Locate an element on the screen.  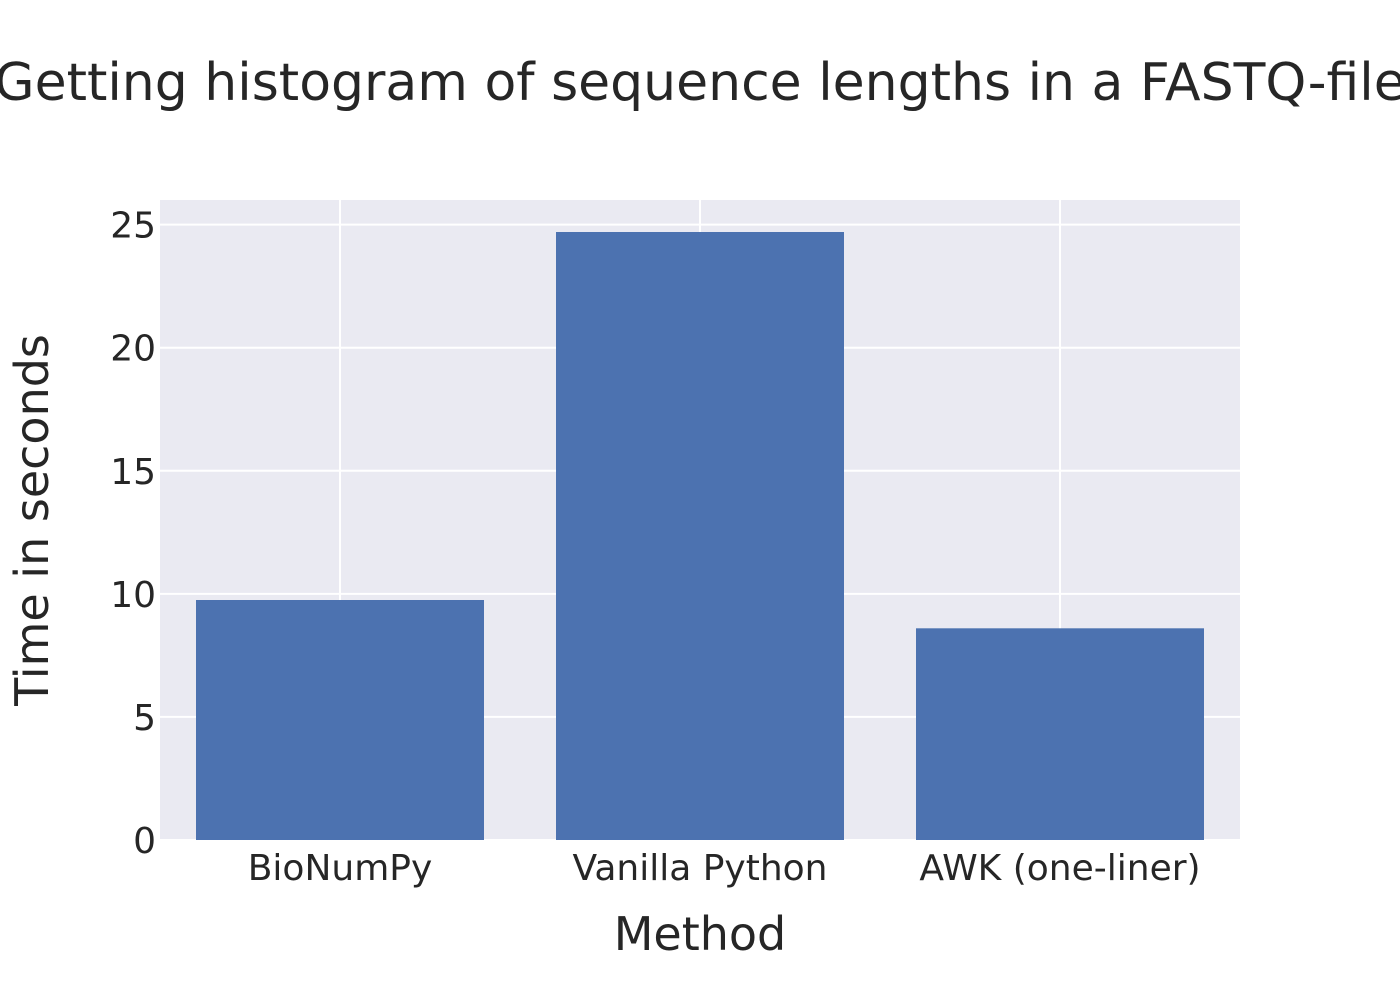
x-axis-ticks: BioNumPy Vanilla Python AWK (one-liner) is located at coordinates (724, 868).